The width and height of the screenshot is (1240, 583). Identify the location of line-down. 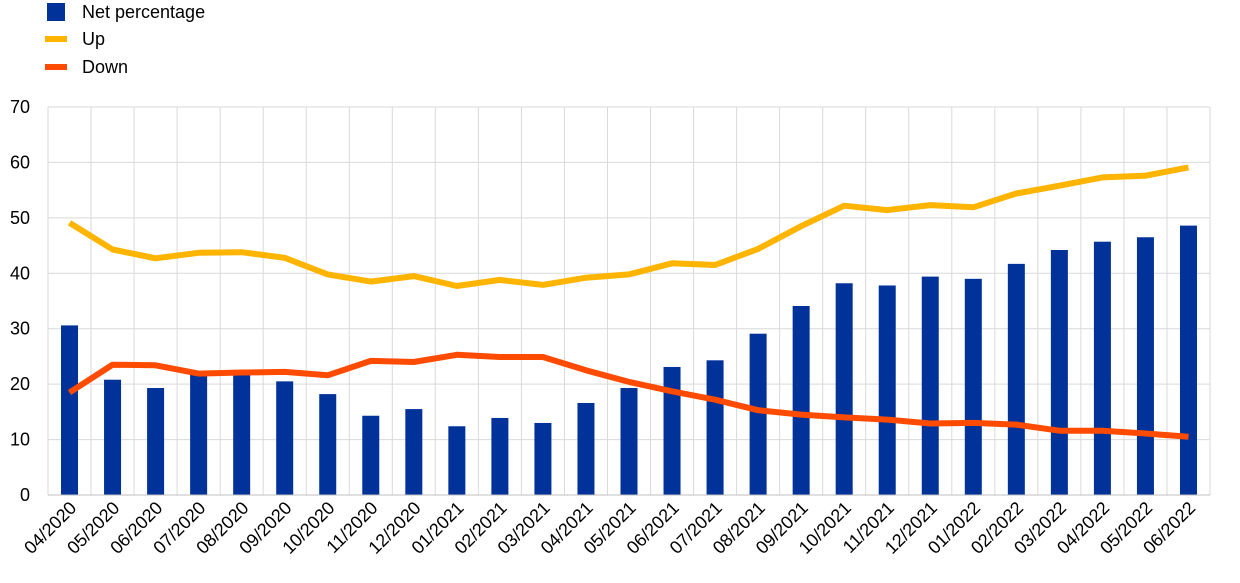
(628, 395).